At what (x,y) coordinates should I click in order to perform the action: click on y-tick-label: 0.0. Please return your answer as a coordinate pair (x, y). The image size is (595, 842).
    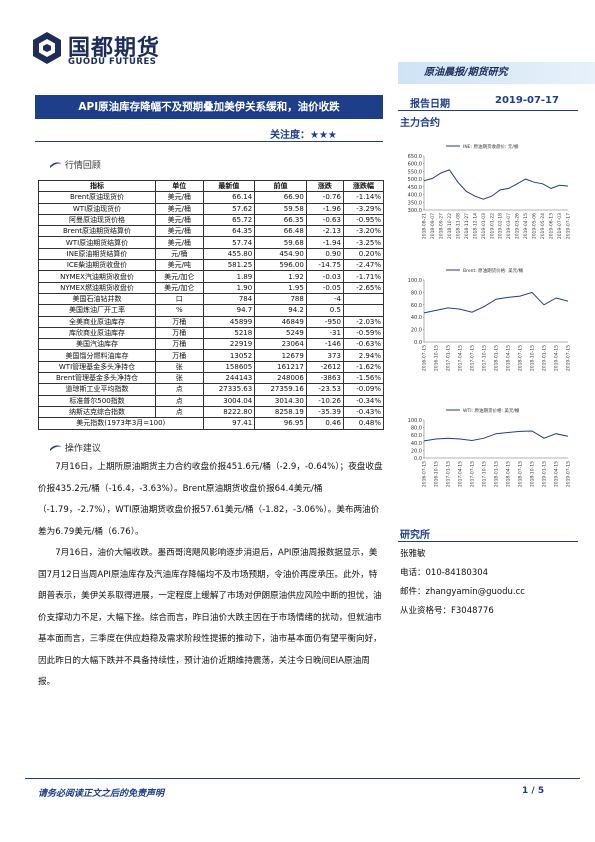
    Looking at the image, I should click on (418, 343).